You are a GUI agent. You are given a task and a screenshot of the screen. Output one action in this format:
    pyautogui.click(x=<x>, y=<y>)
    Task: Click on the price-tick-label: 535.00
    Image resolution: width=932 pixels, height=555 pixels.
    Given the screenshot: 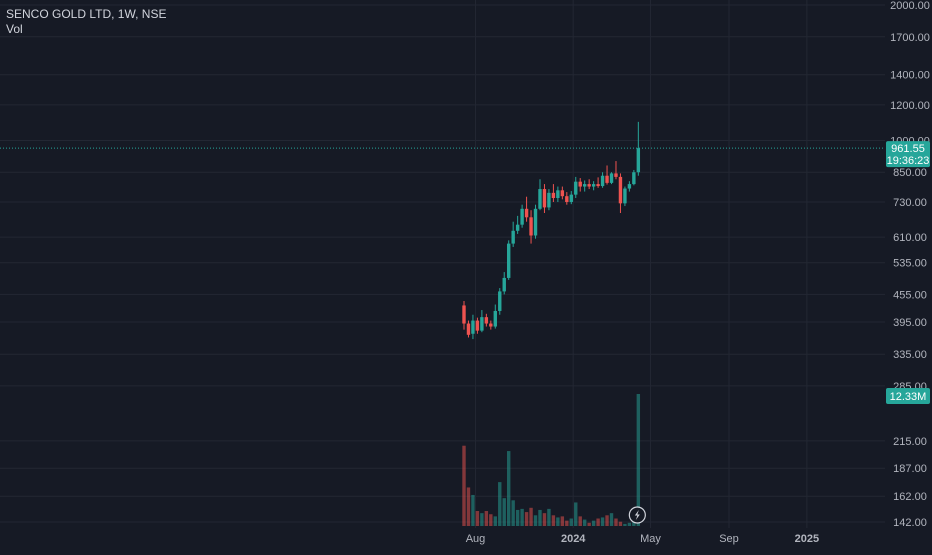 What is the action you would take?
    pyautogui.click(x=910, y=264)
    